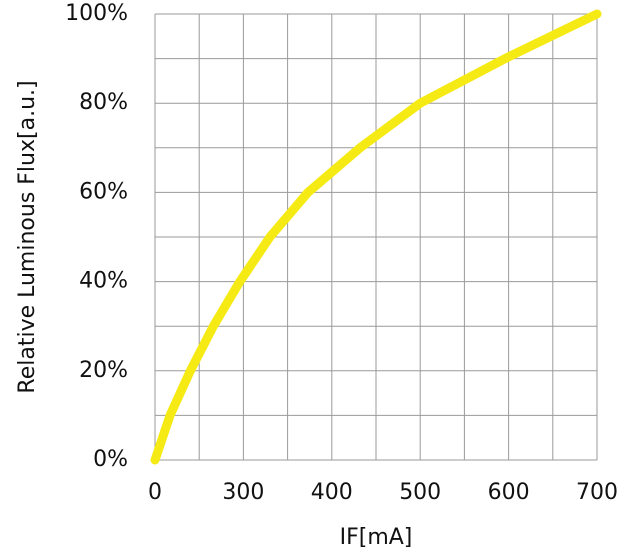  I want to click on y-tick-label: 0%, so click(110, 459).